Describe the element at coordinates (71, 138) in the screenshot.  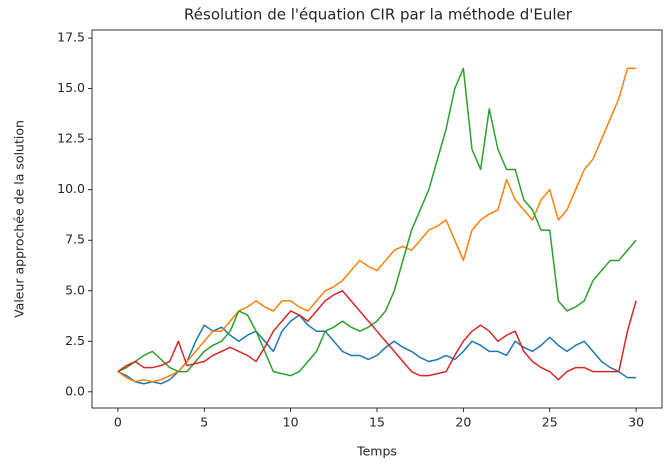
I see `y-tick-label: 12.5` at that location.